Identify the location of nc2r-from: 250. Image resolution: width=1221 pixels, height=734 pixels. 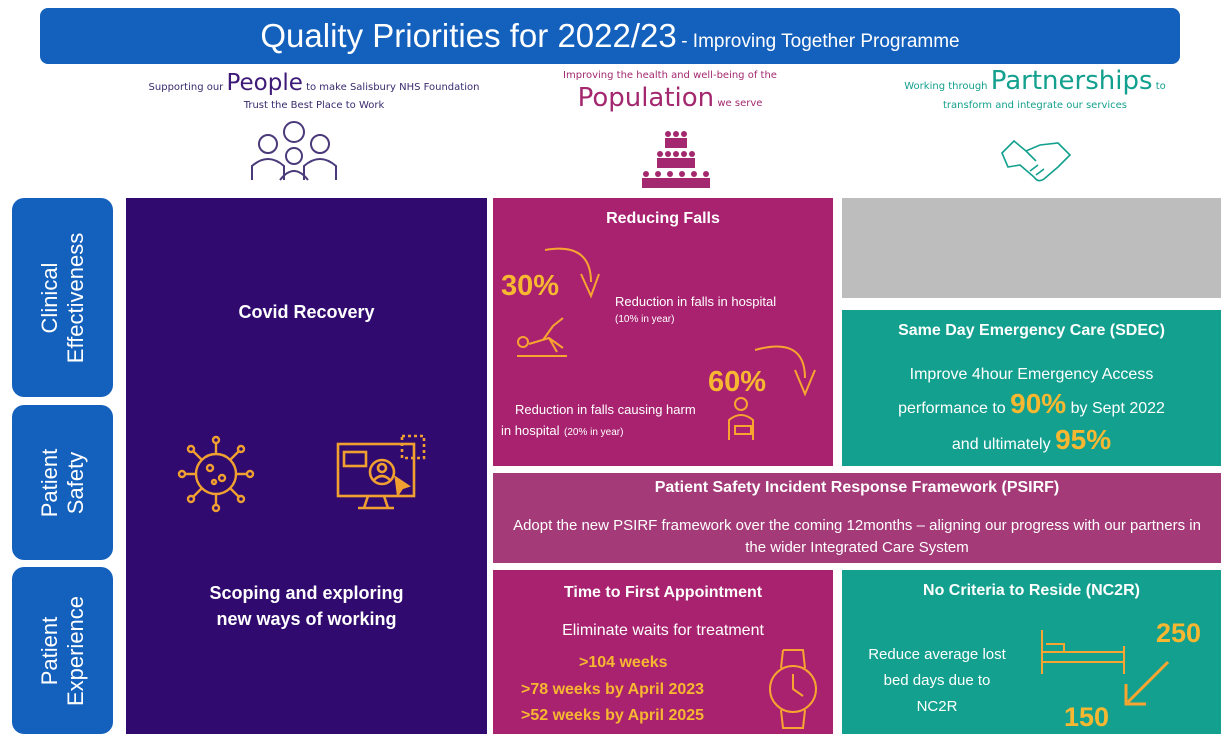
(1179, 633).